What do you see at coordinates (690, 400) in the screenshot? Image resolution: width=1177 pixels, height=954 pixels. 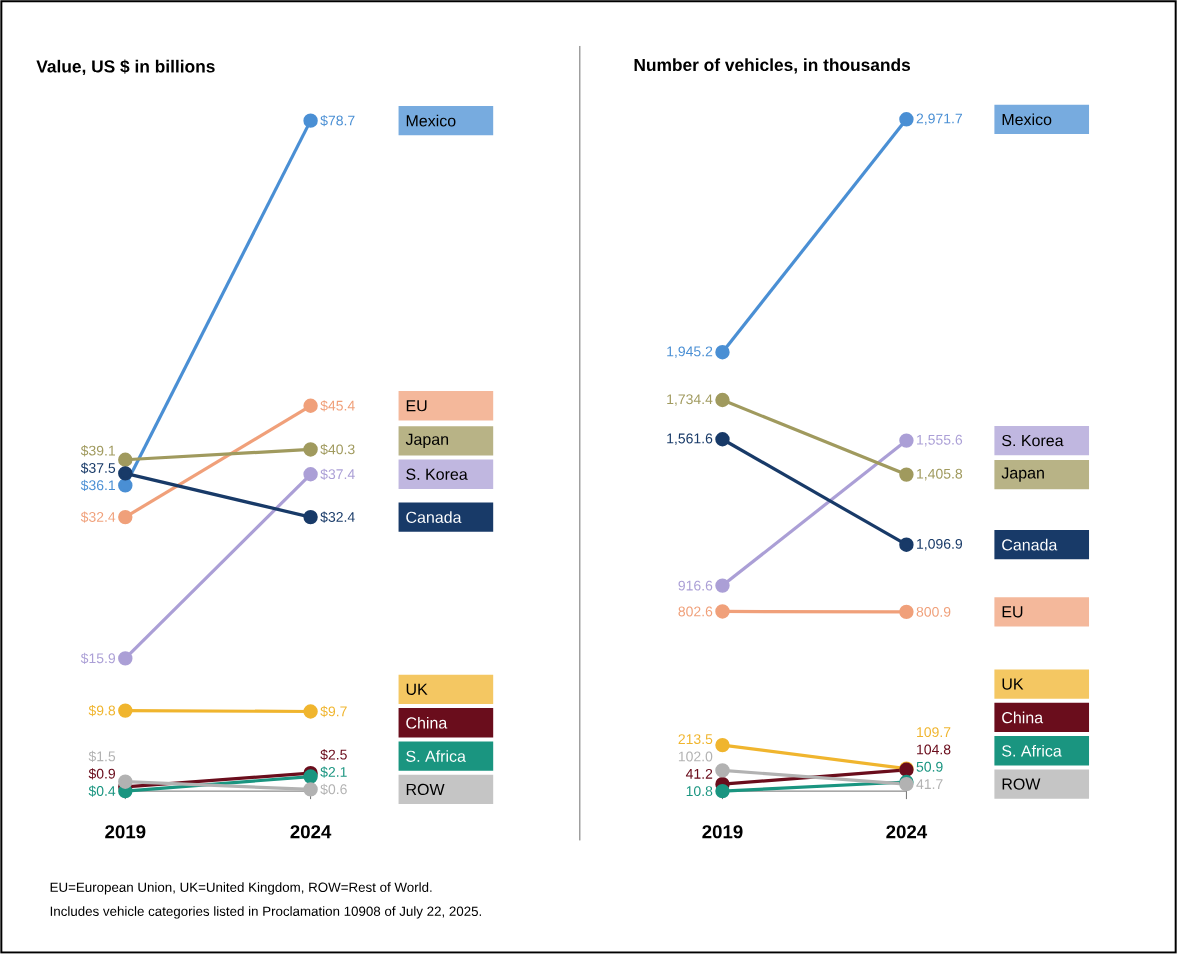 I see `data-label: 1,734.4` at bounding box center [690, 400].